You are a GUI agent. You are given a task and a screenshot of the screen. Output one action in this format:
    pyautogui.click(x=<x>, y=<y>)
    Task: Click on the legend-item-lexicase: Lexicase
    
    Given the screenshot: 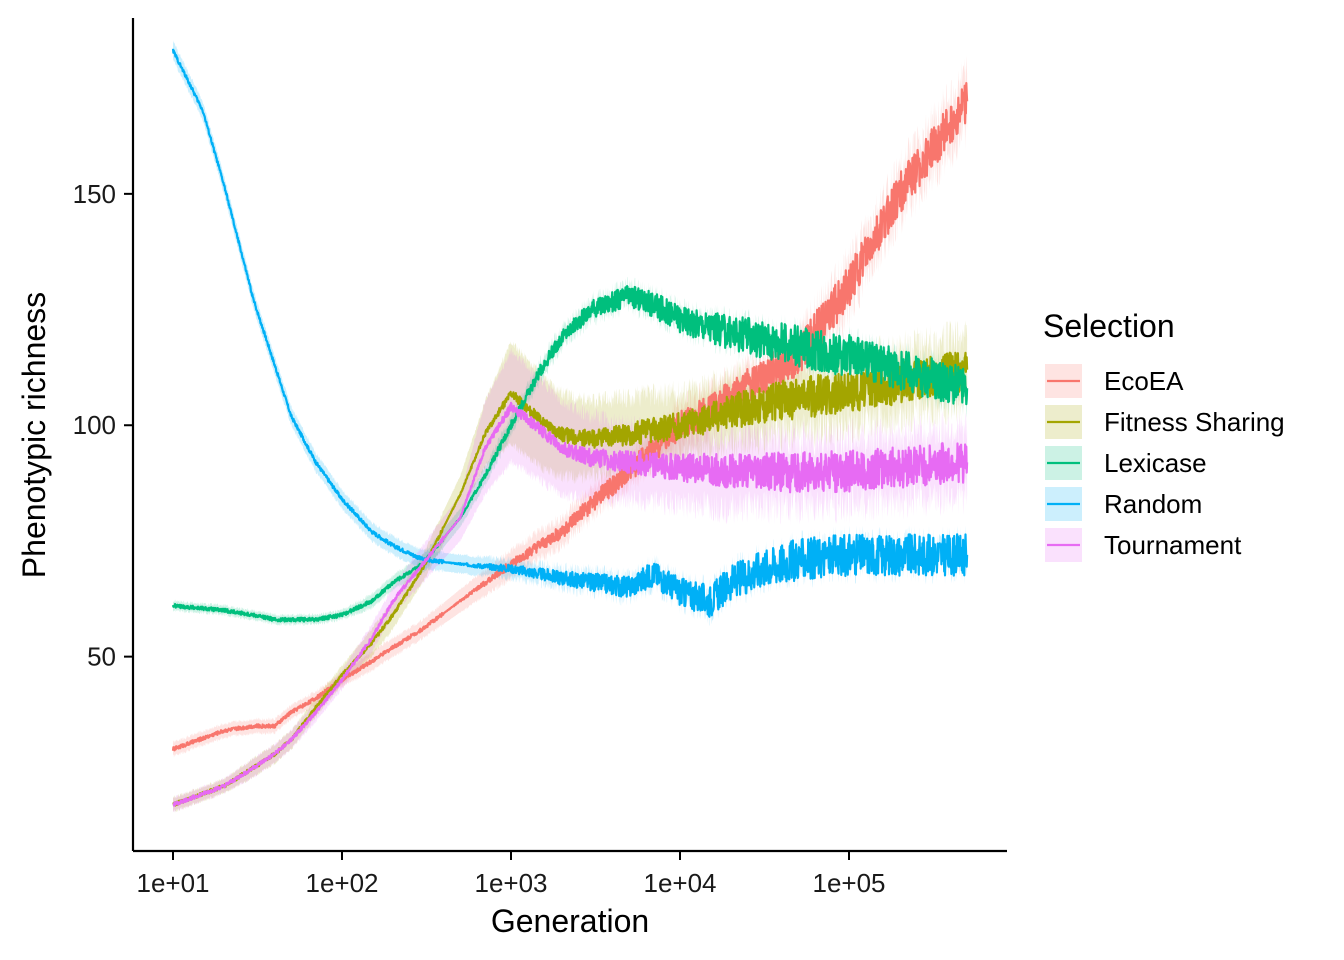 What is the action you would take?
    pyautogui.click(x=1126, y=463)
    